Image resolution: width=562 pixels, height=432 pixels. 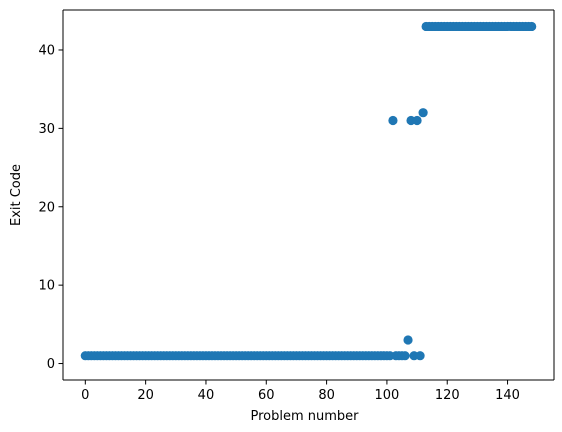 What do you see at coordinates (326, 395) in the screenshot?
I see `x-tick-label: 80` at bounding box center [326, 395].